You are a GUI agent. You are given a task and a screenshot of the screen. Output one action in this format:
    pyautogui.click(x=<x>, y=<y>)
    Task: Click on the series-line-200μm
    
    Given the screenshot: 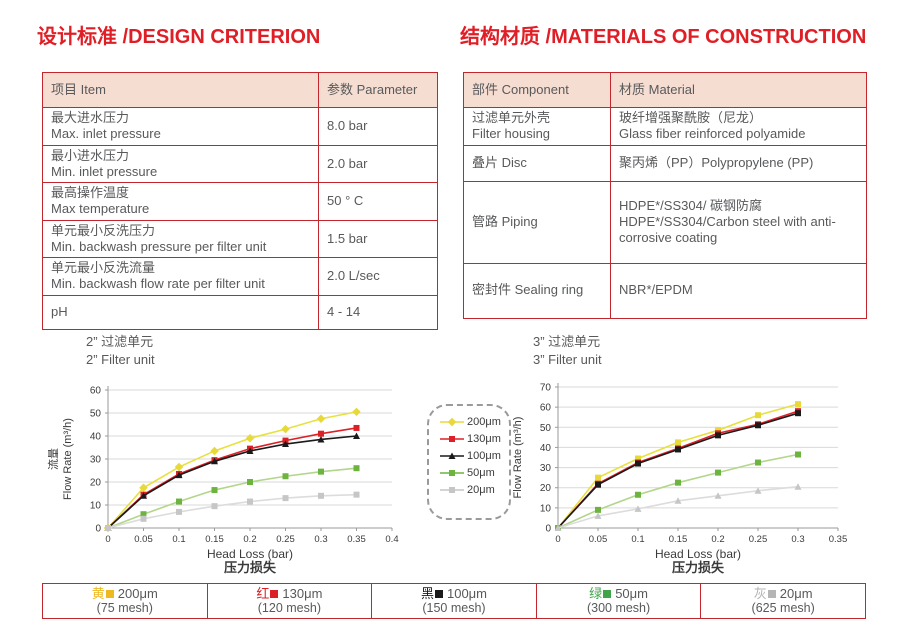 What is the action you would take?
    pyautogui.click(x=232, y=470)
    